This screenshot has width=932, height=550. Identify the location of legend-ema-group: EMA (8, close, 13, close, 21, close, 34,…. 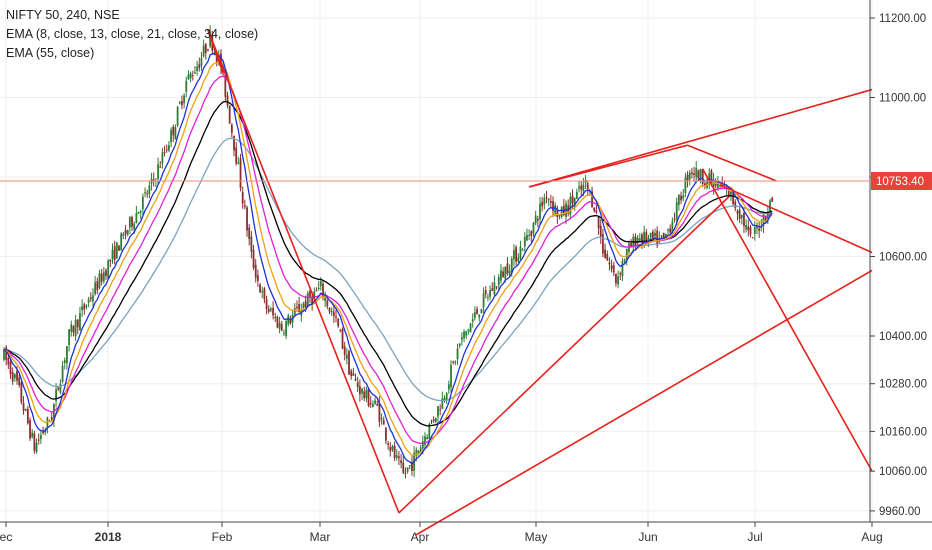
(132, 34).